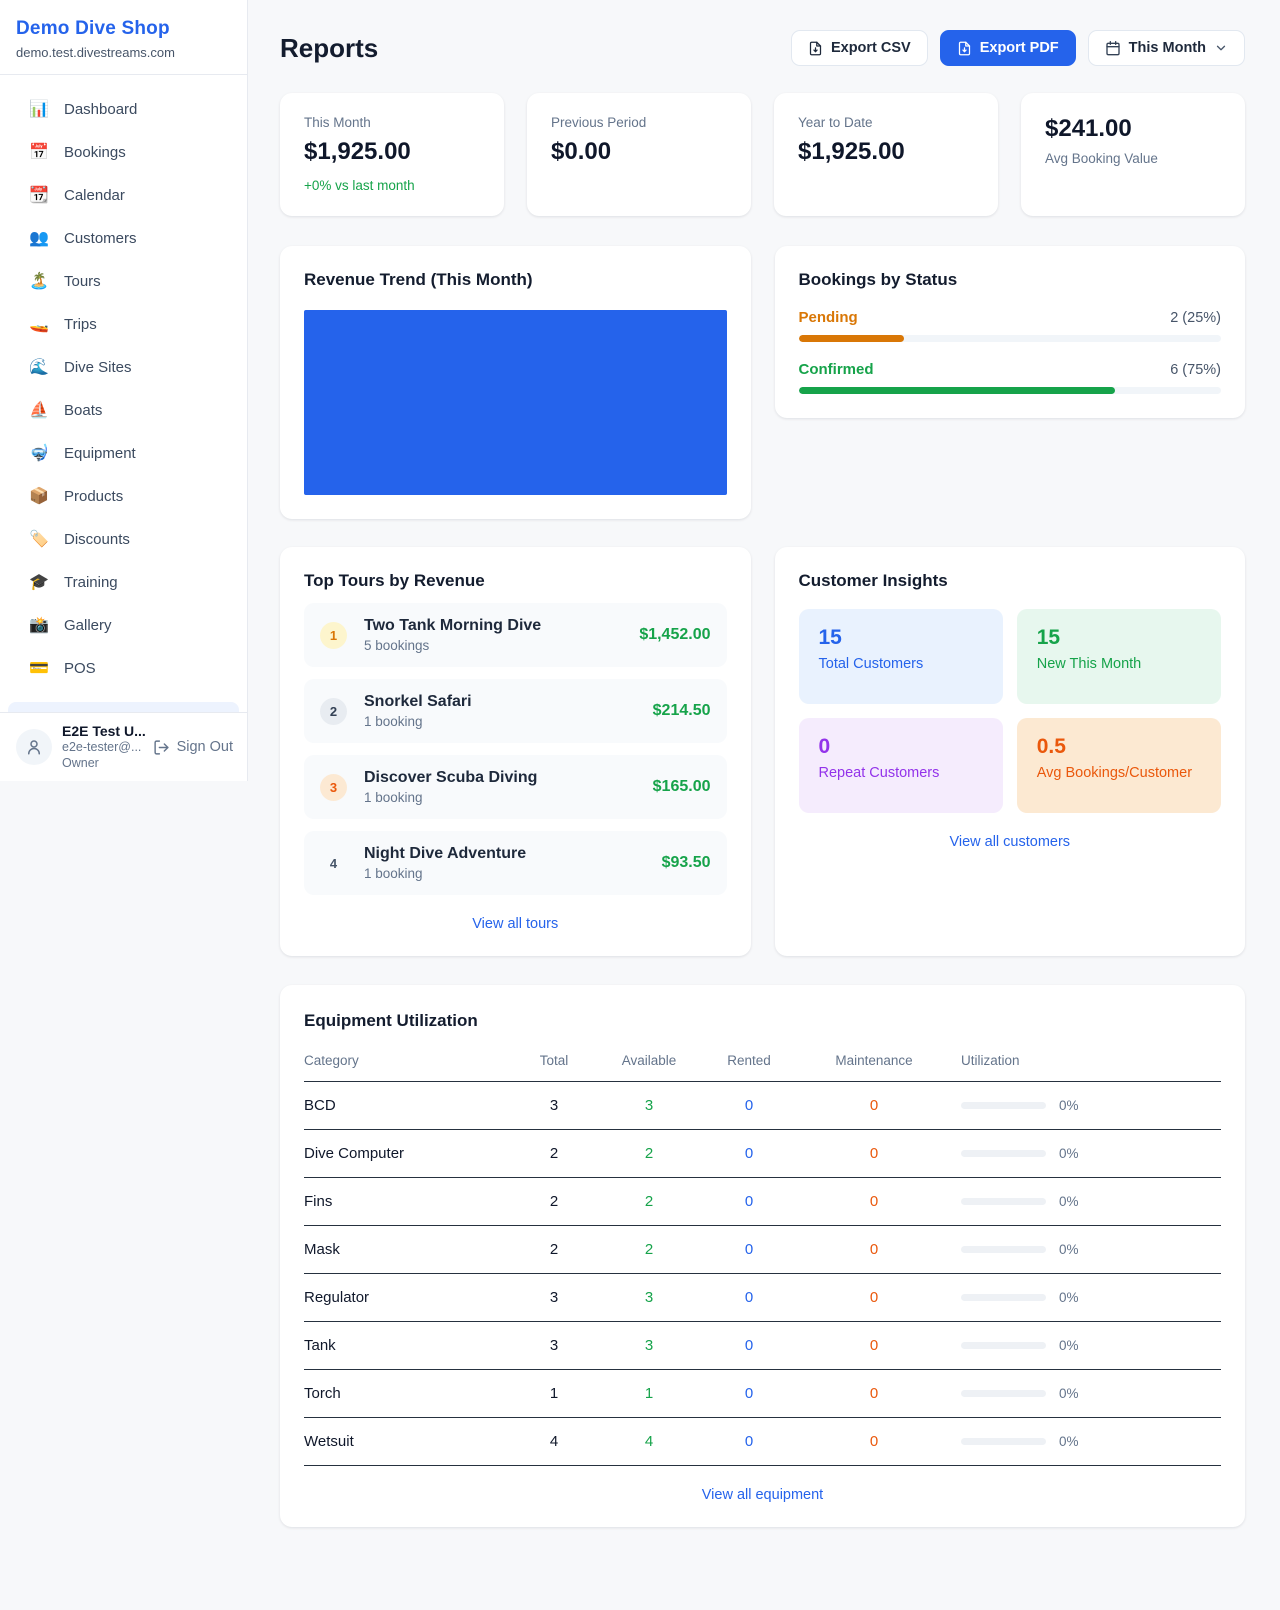  I want to click on sidebar-item-reports-partial, so click(123, 707).